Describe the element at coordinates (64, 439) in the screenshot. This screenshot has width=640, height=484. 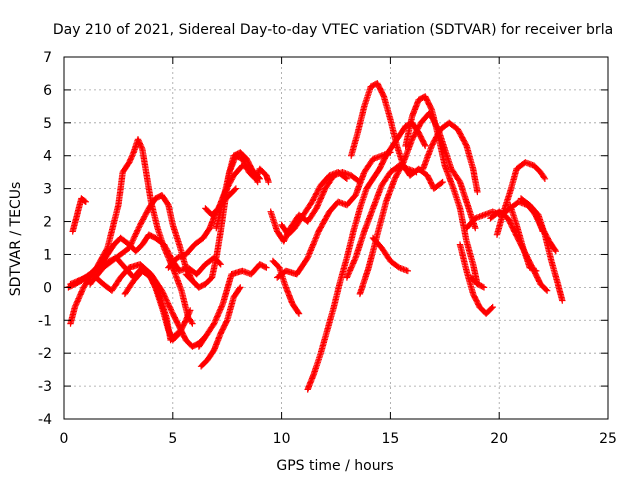
I see `x-tick-label: 0` at that location.